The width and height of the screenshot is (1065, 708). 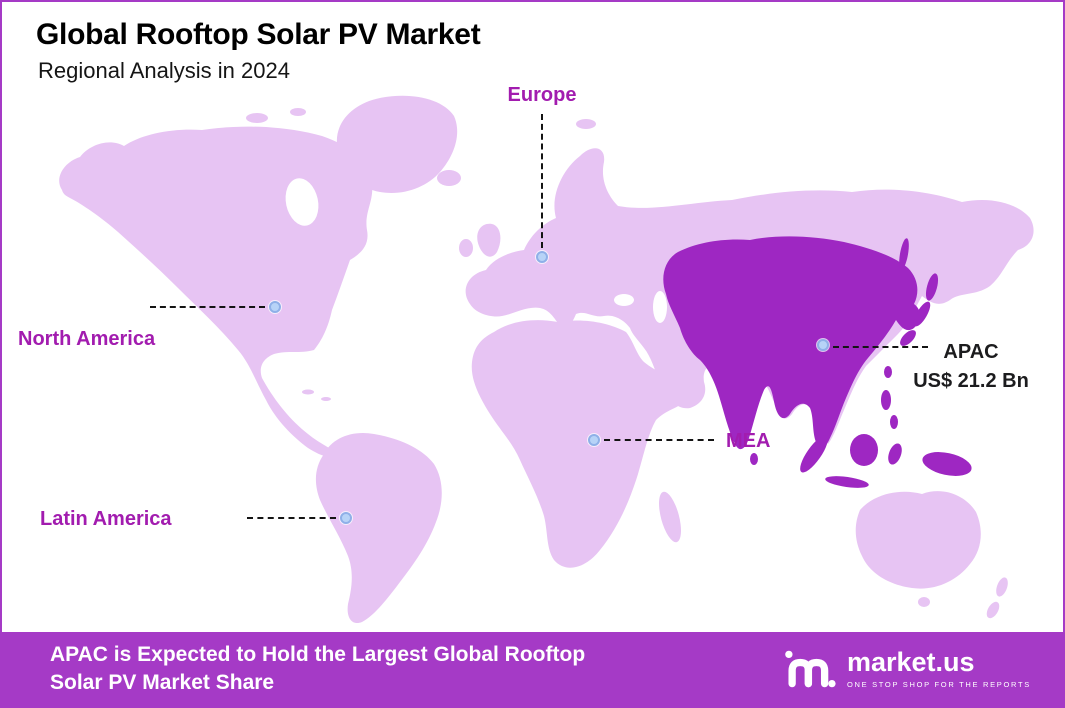 What do you see at coordinates (971, 381) in the screenshot?
I see `label-apac-value: US$ 21.2 Bn` at bounding box center [971, 381].